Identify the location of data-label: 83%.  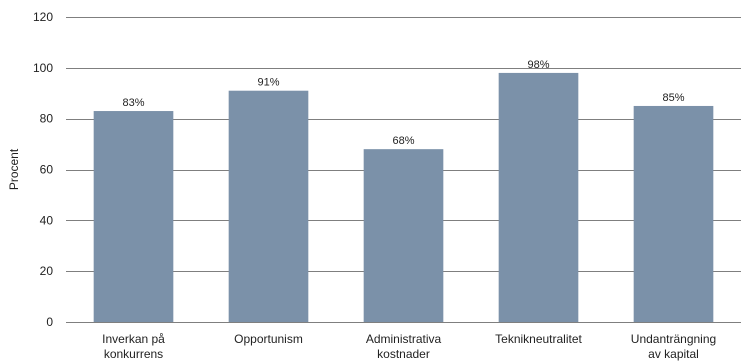
(133, 103).